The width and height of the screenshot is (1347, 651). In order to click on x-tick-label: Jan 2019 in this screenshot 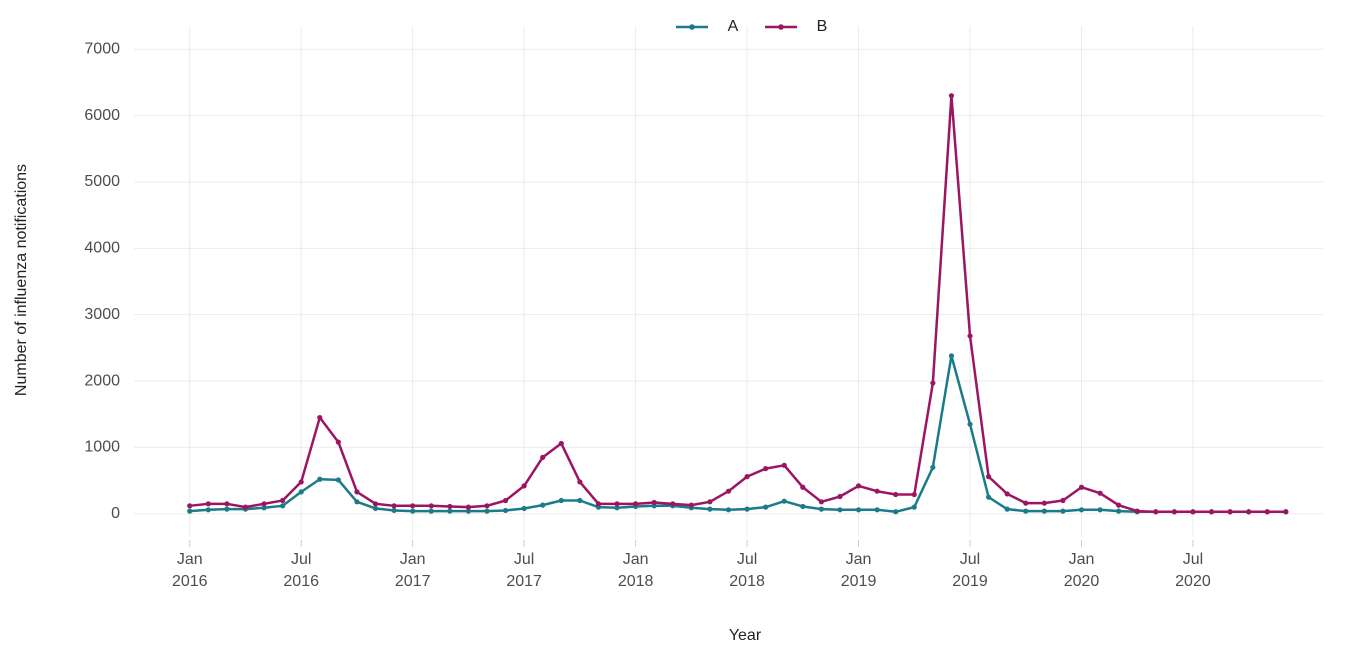, I will do `click(859, 570)`.